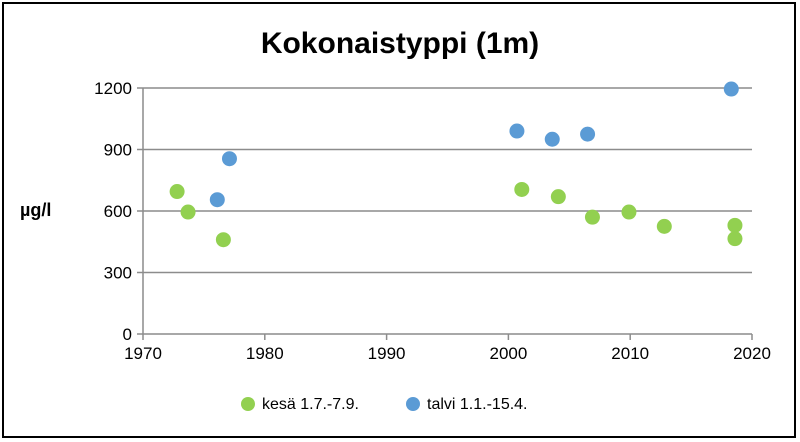  I want to click on x-tick-label: 1990, so click(387, 353).